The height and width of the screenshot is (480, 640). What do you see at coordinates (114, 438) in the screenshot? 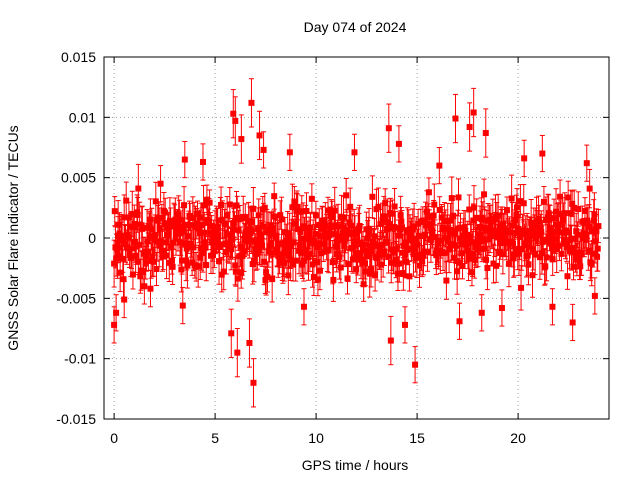
I see `x-tick-label: 0` at bounding box center [114, 438].